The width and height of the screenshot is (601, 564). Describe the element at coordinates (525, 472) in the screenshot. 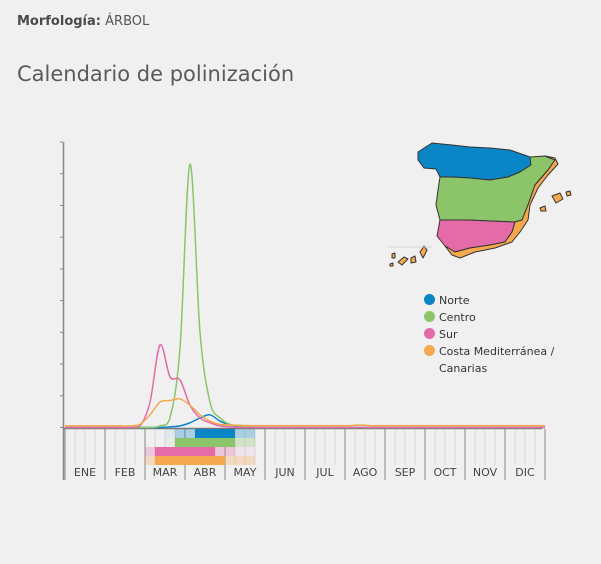

I see `month-label: DIC` at that location.